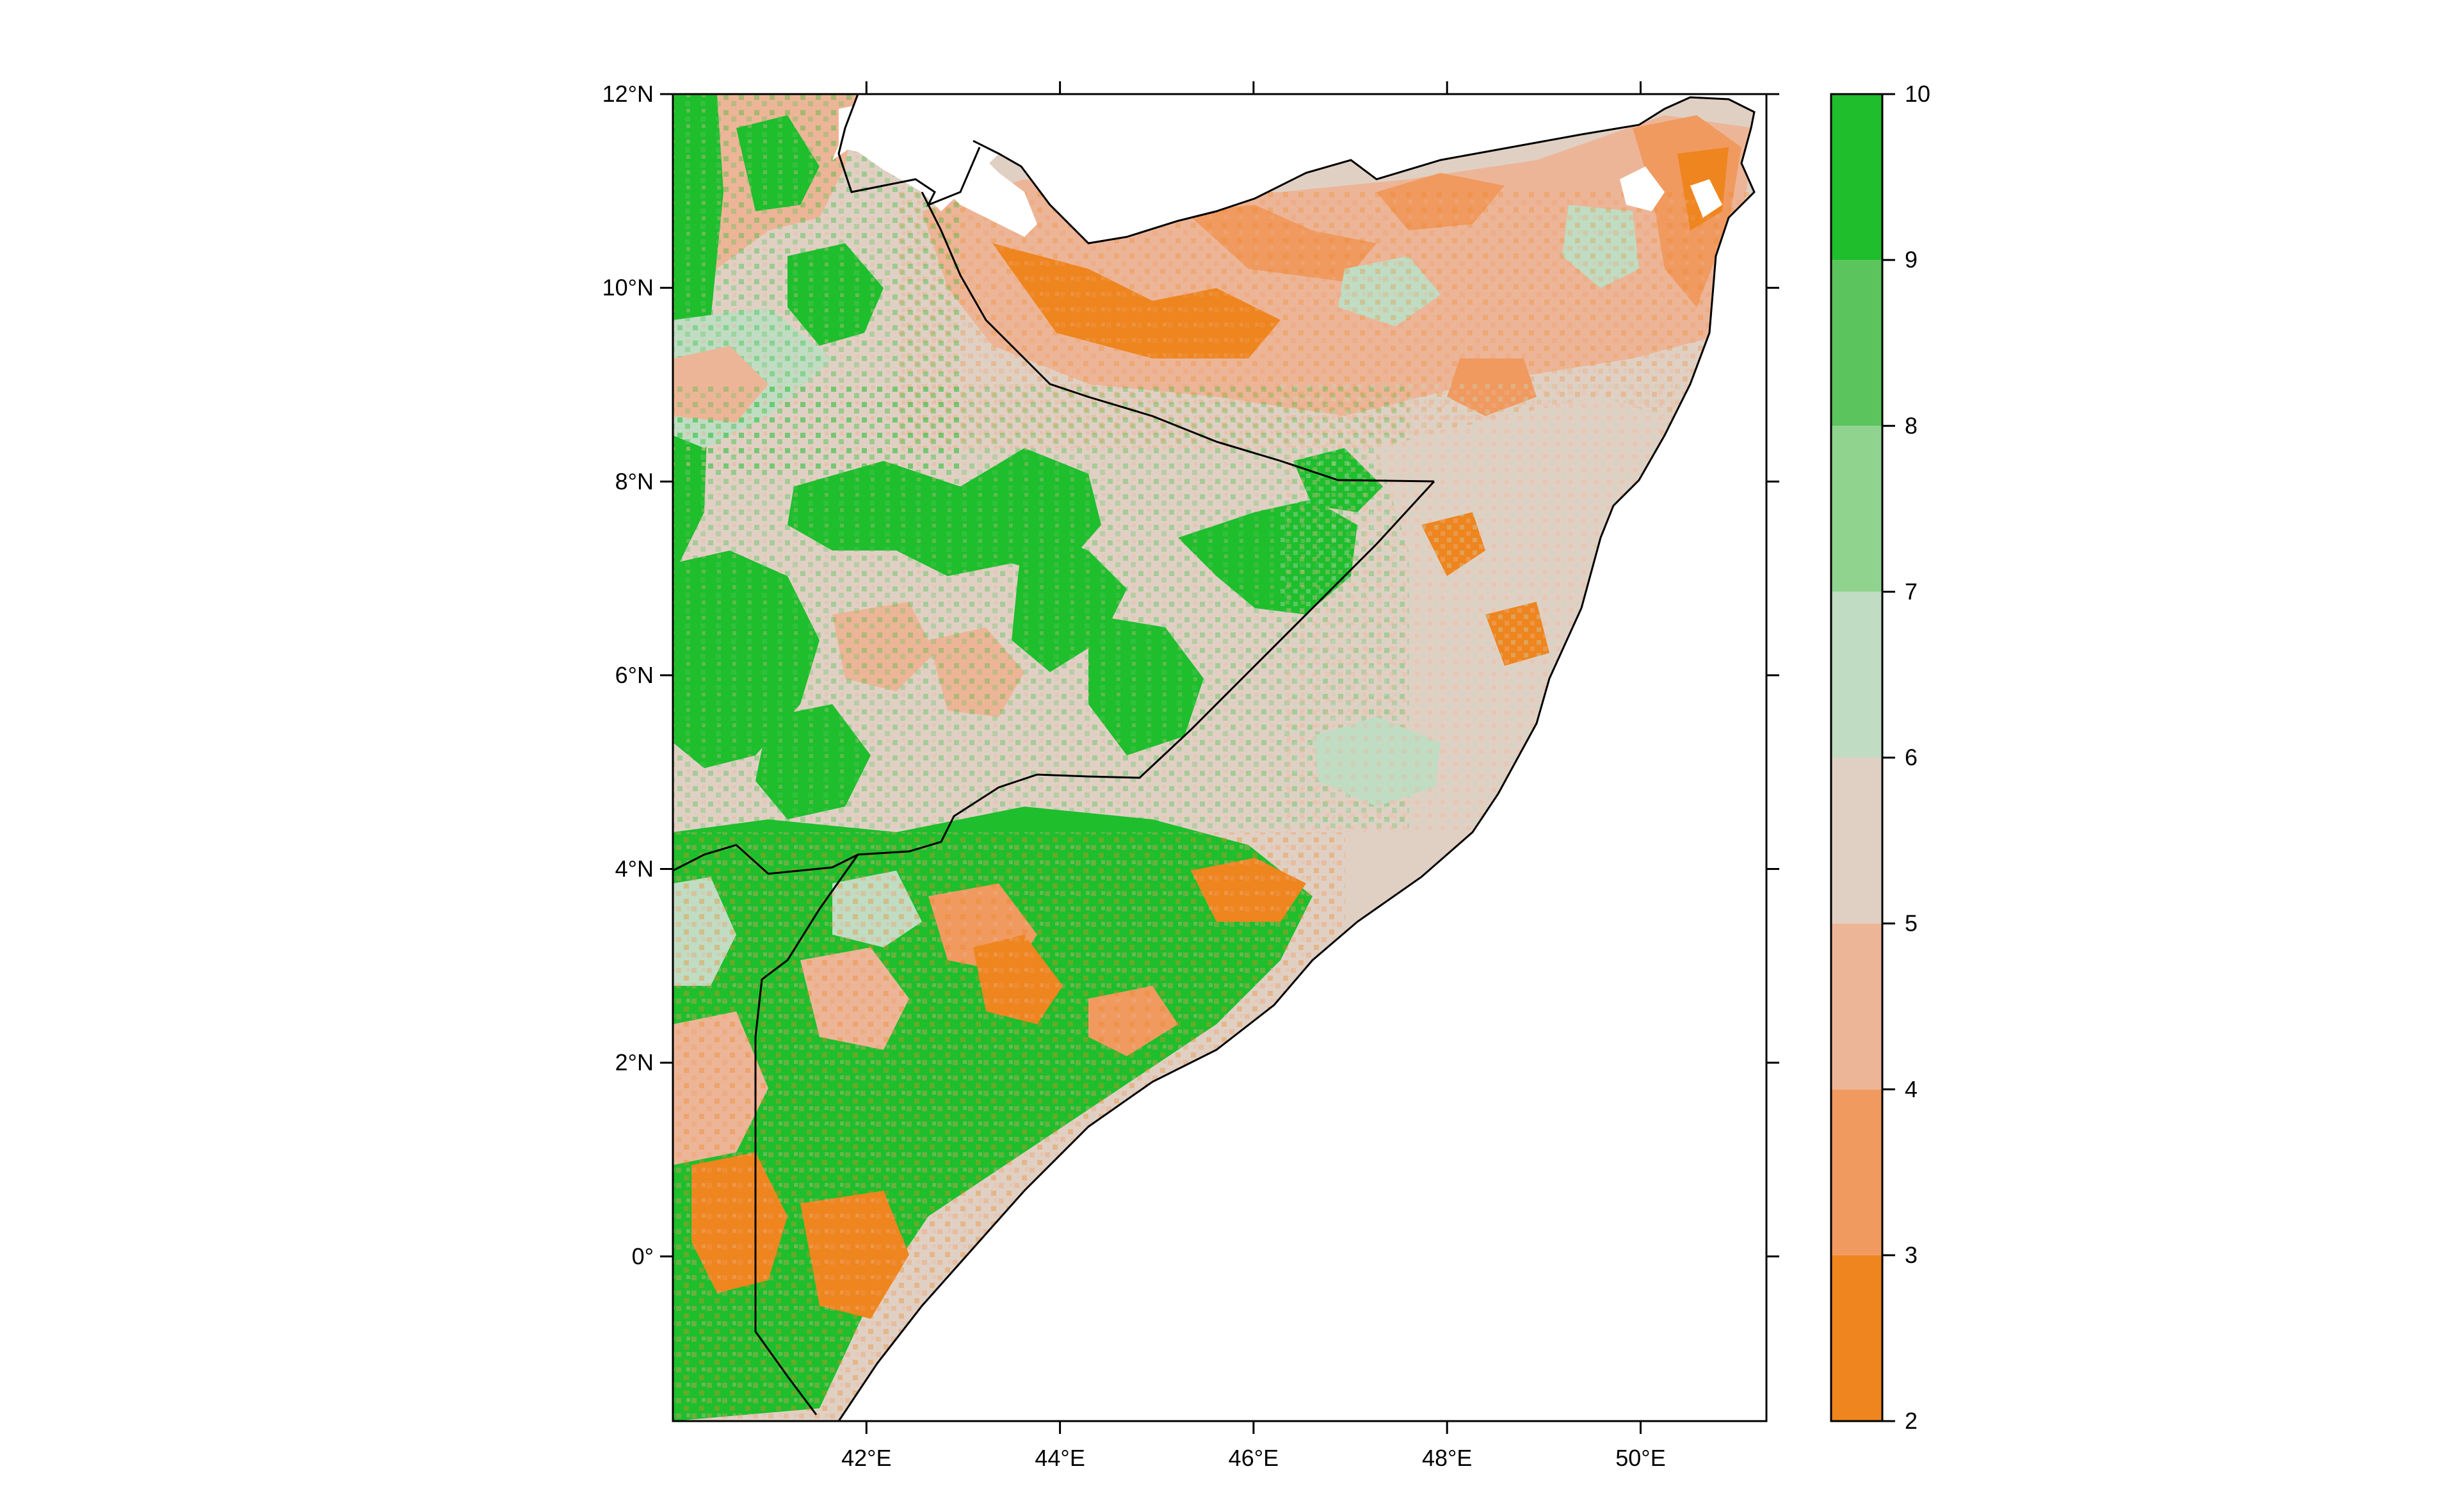 Image resolution: width=2447 pixels, height=1512 pixels. I want to click on y-tick-label: 8°N, so click(634, 481).